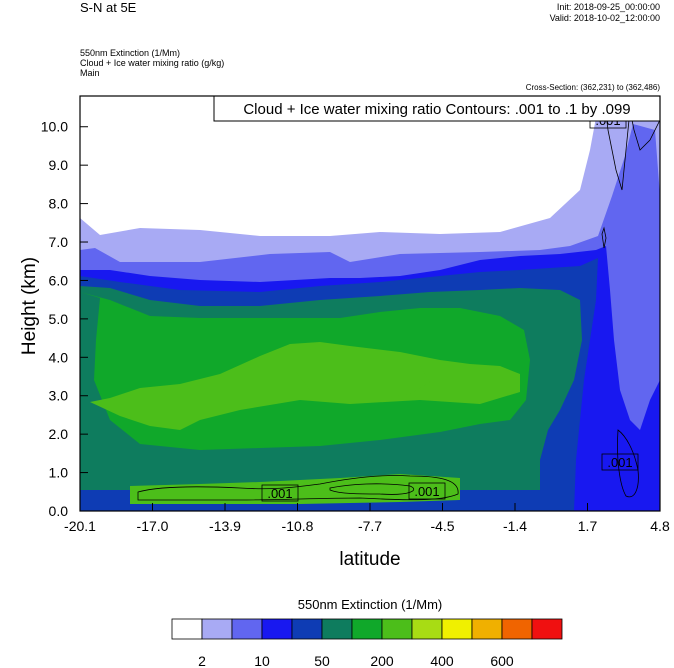 Image resolution: width=674 pixels, height=668 pixels. I want to click on colorbar-label: 10, so click(262, 660).